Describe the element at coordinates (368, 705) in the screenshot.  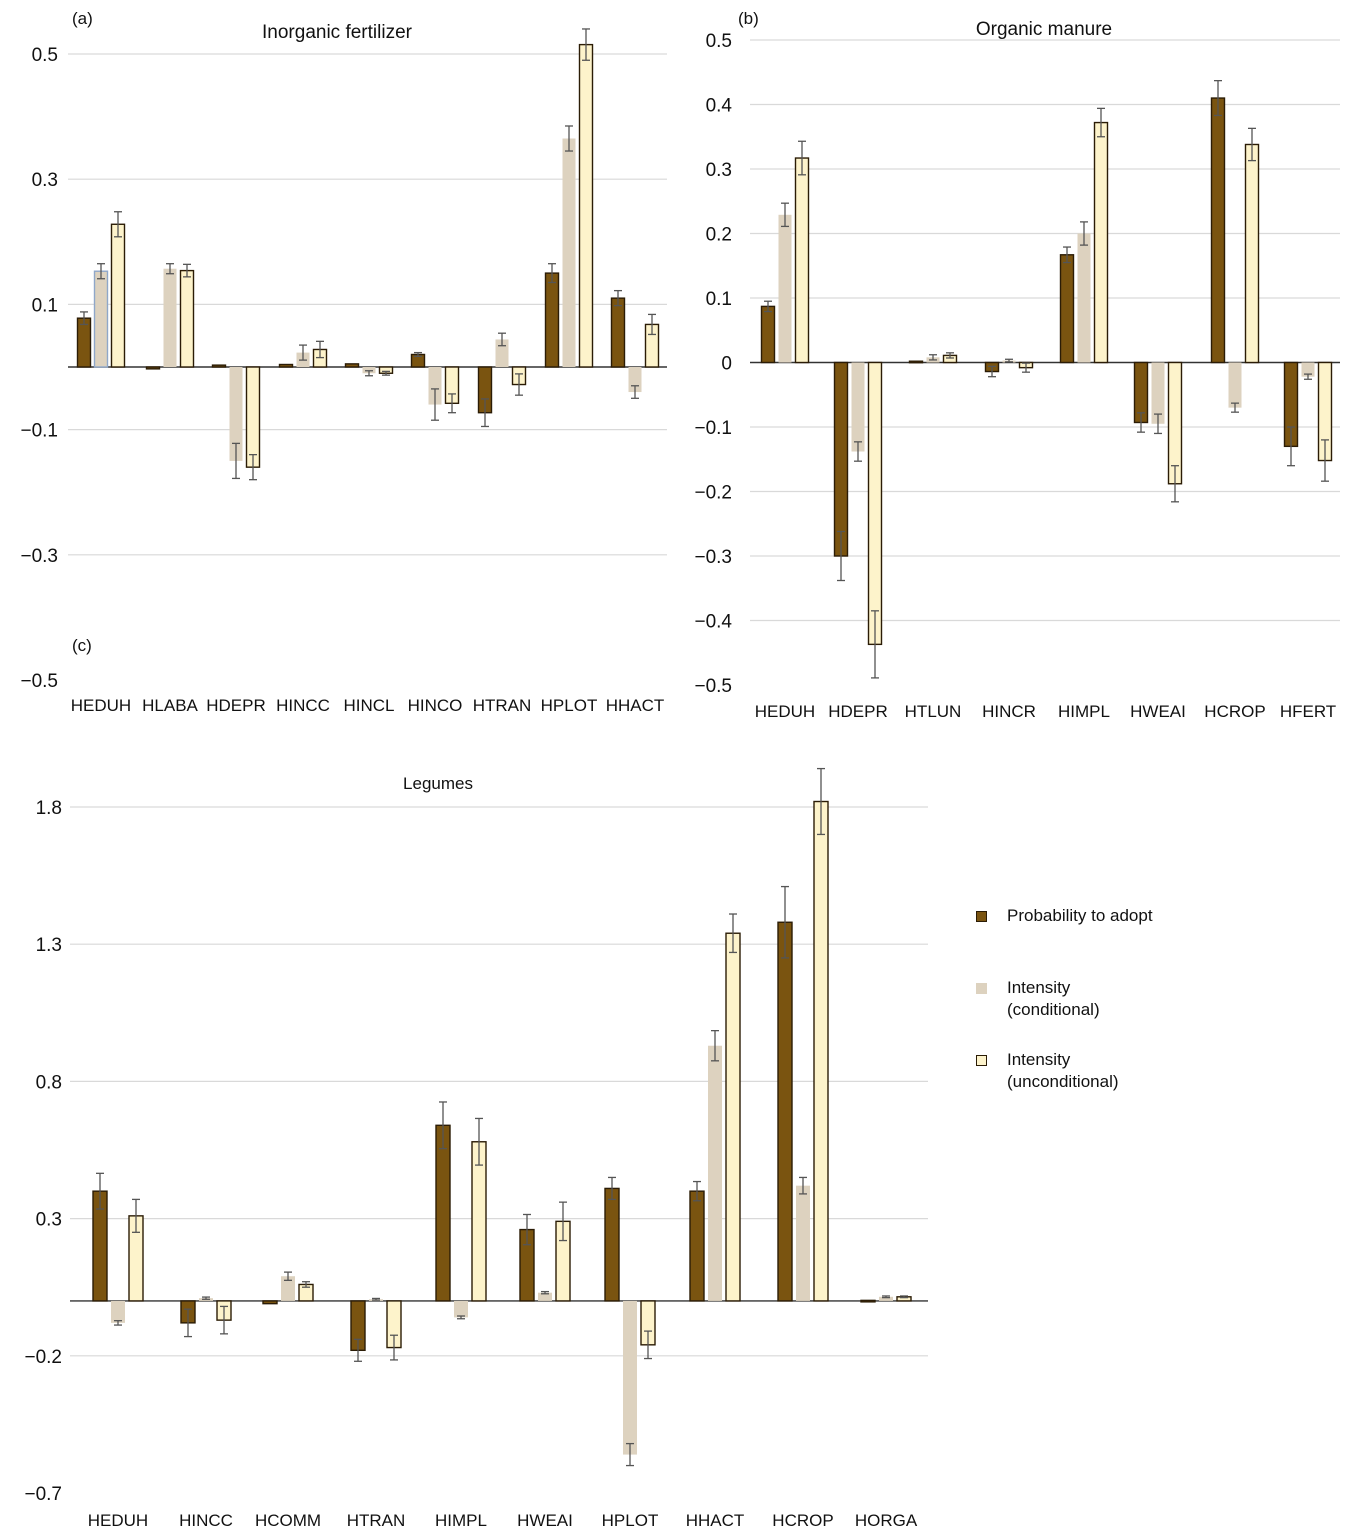
I see `x-tick-label: HINCL` at that location.